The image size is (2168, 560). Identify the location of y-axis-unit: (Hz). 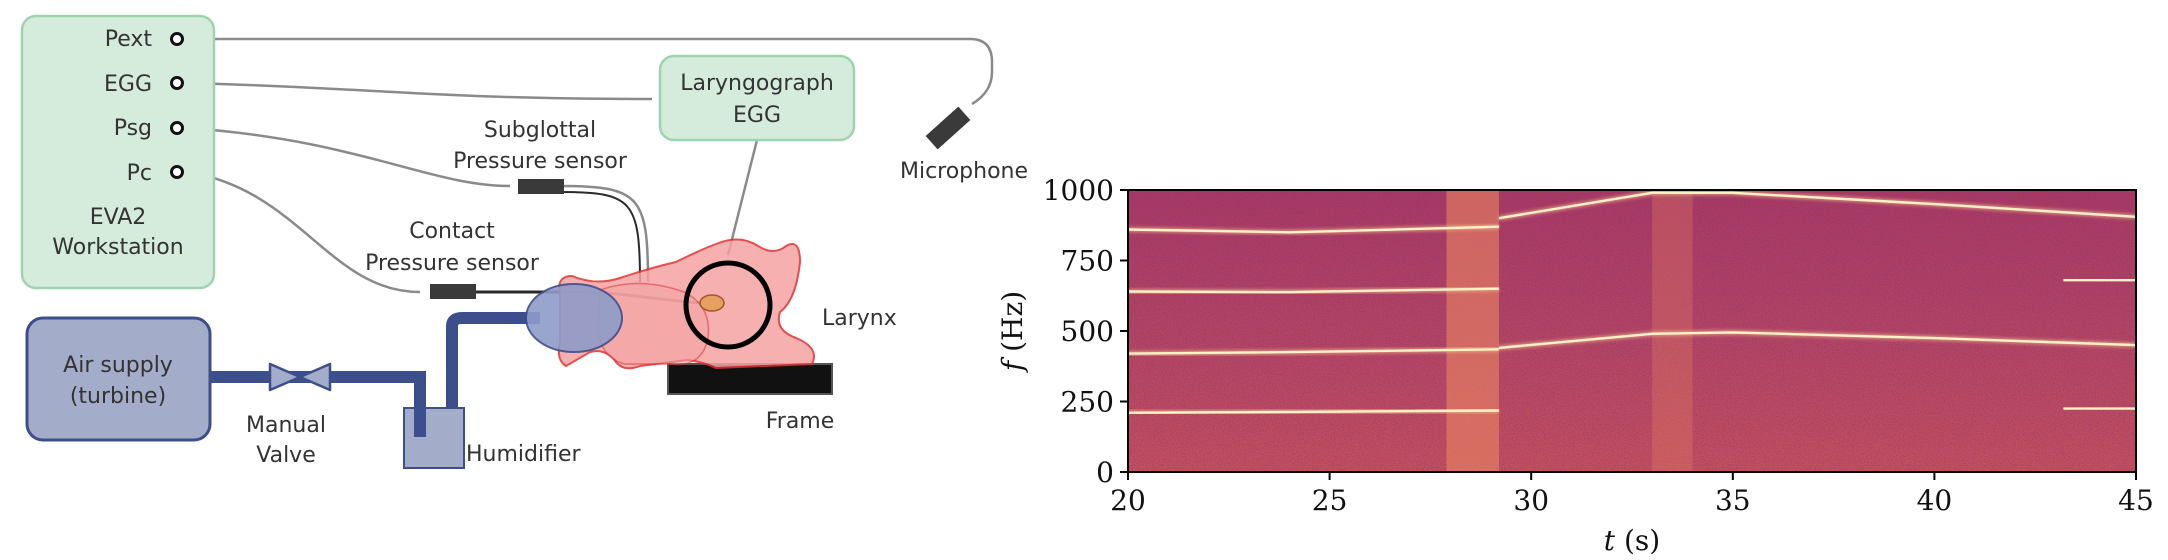
(1012, 321).